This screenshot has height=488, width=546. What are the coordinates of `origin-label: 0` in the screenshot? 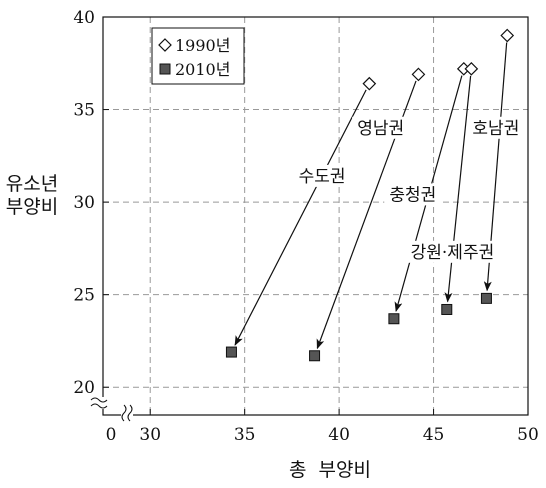 It's located at (111, 435).